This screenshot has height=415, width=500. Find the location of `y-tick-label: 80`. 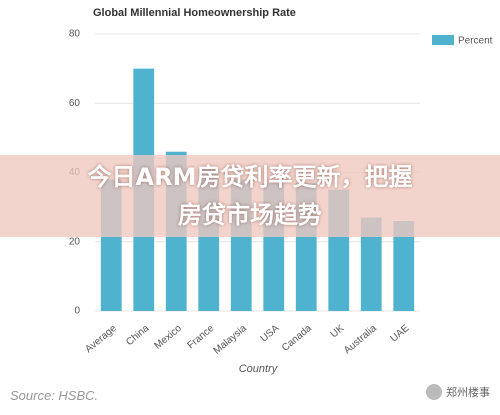

y-tick-label: 80 is located at coordinates (75, 34).